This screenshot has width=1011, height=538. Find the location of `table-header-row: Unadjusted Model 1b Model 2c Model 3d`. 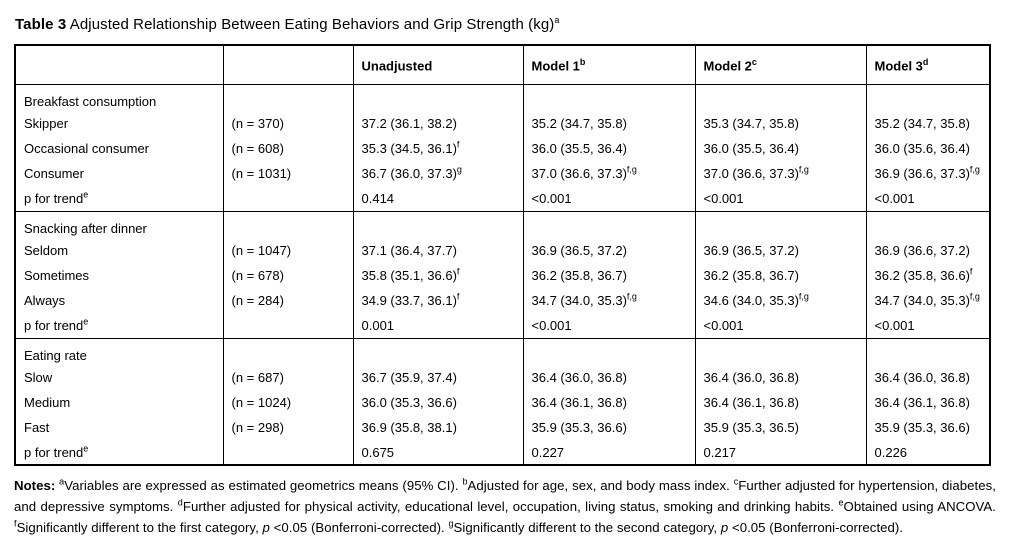

table-header-row: Unadjusted Model 1b Model 2c Model 3d is located at coordinates (502, 65).